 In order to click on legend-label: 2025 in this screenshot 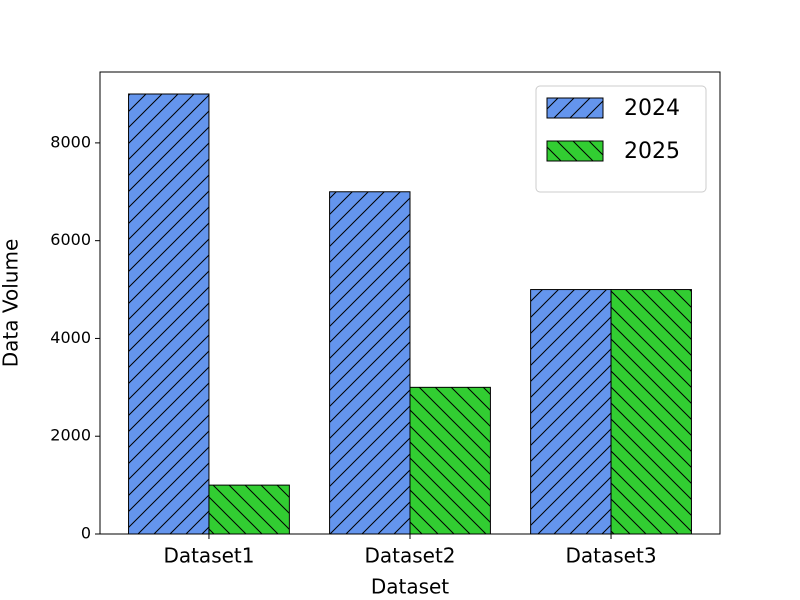, I will do `click(652, 151)`.